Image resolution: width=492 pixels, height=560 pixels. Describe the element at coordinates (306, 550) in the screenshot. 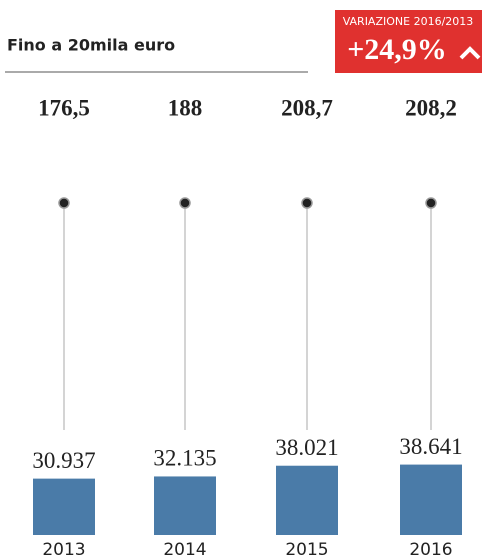

I see `x-tick-label: 2015` at that location.